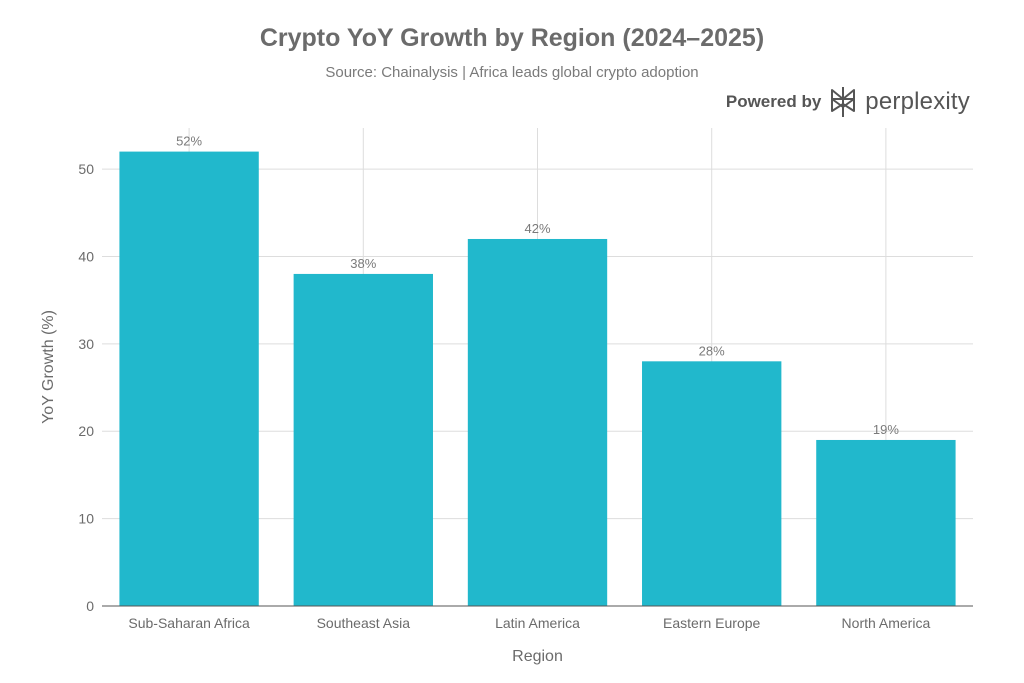 The height and width of the screenshot is (683, 1024). Describe the element at coordinates (86, 169) in the screenshot. I see `y-tick-label: 50` at that location.